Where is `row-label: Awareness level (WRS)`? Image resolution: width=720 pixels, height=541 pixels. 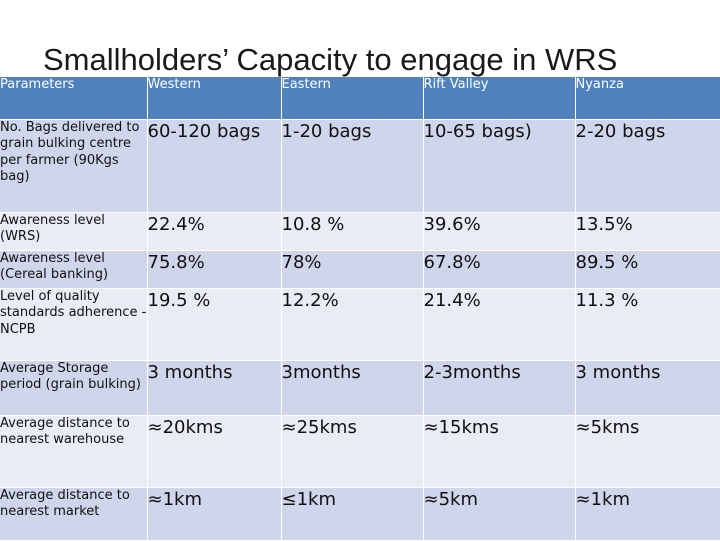 row-label: Awareness level (WRS) is located at coordinates (74, 231).